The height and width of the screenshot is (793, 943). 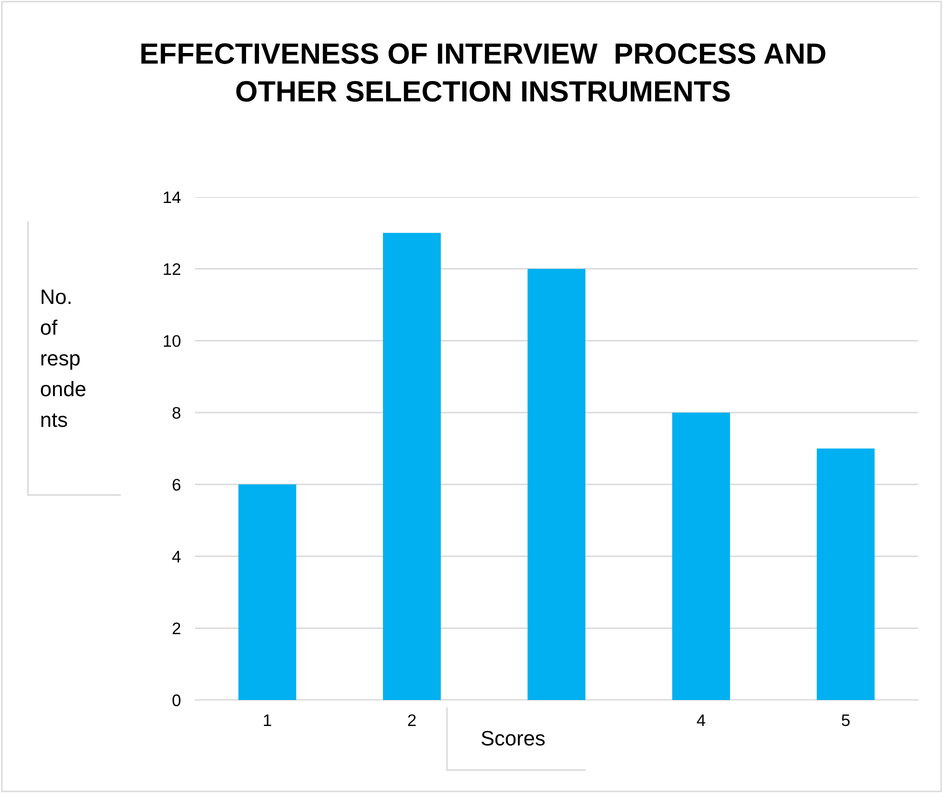 What do you see at coordinates (176, 556) in the screenshot?
I see `y-tick-label: 4` at bounding box center [176, 556].